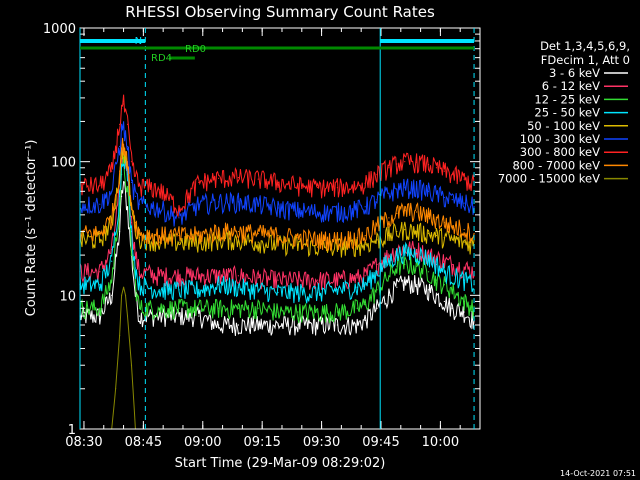 The image size is (640, 480). What do you see at coordinates (567, 113) in the screenshot?
I see `legend-item-label: 25 - 50 keV` at bounding box center [567, 113].